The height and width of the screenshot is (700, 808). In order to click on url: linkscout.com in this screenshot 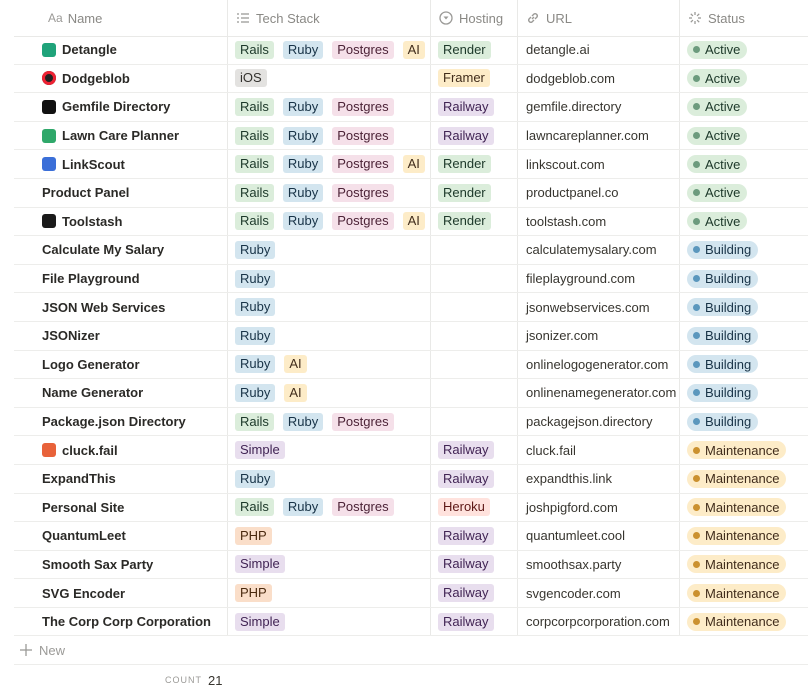, I will do `click(565, 164)`.